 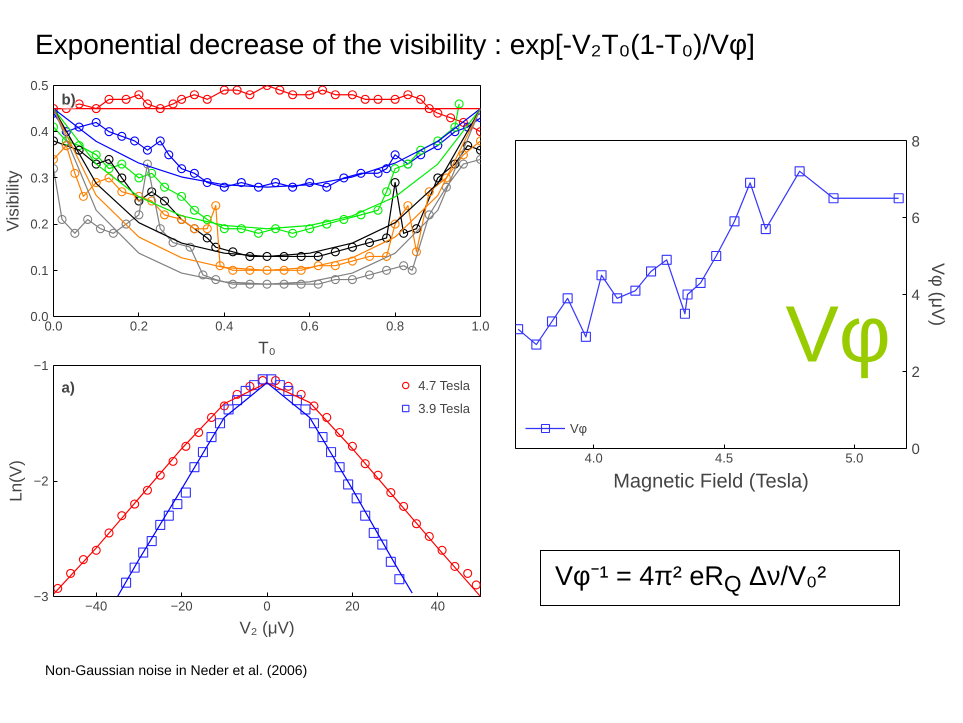 What do you see at coordinates (68, 388) in the screenshot?
I see `annotation: a)` at bounding box center [68, 388].